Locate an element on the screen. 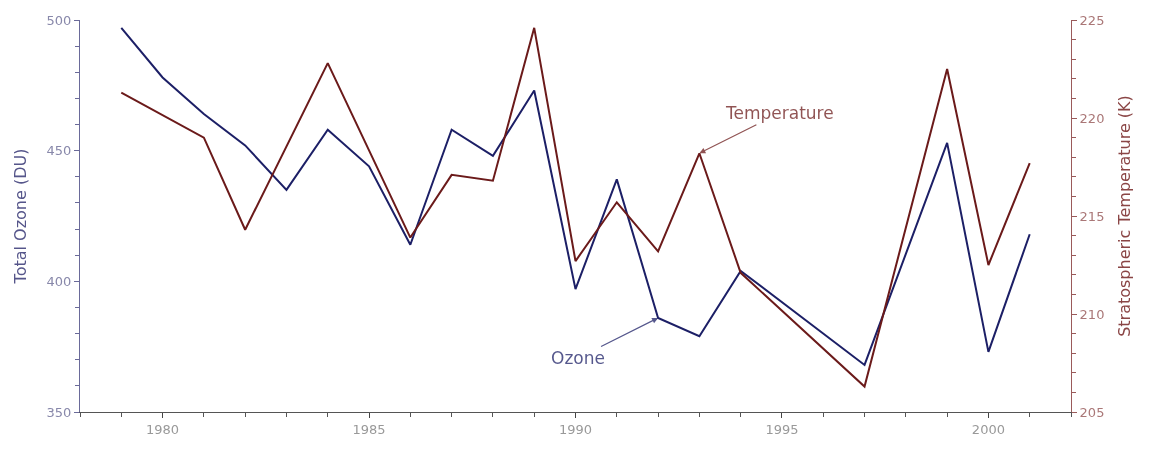 This screenshot has width=1161, height=452. y2-tick-label: 220 is located at coordinates (1092, 118).